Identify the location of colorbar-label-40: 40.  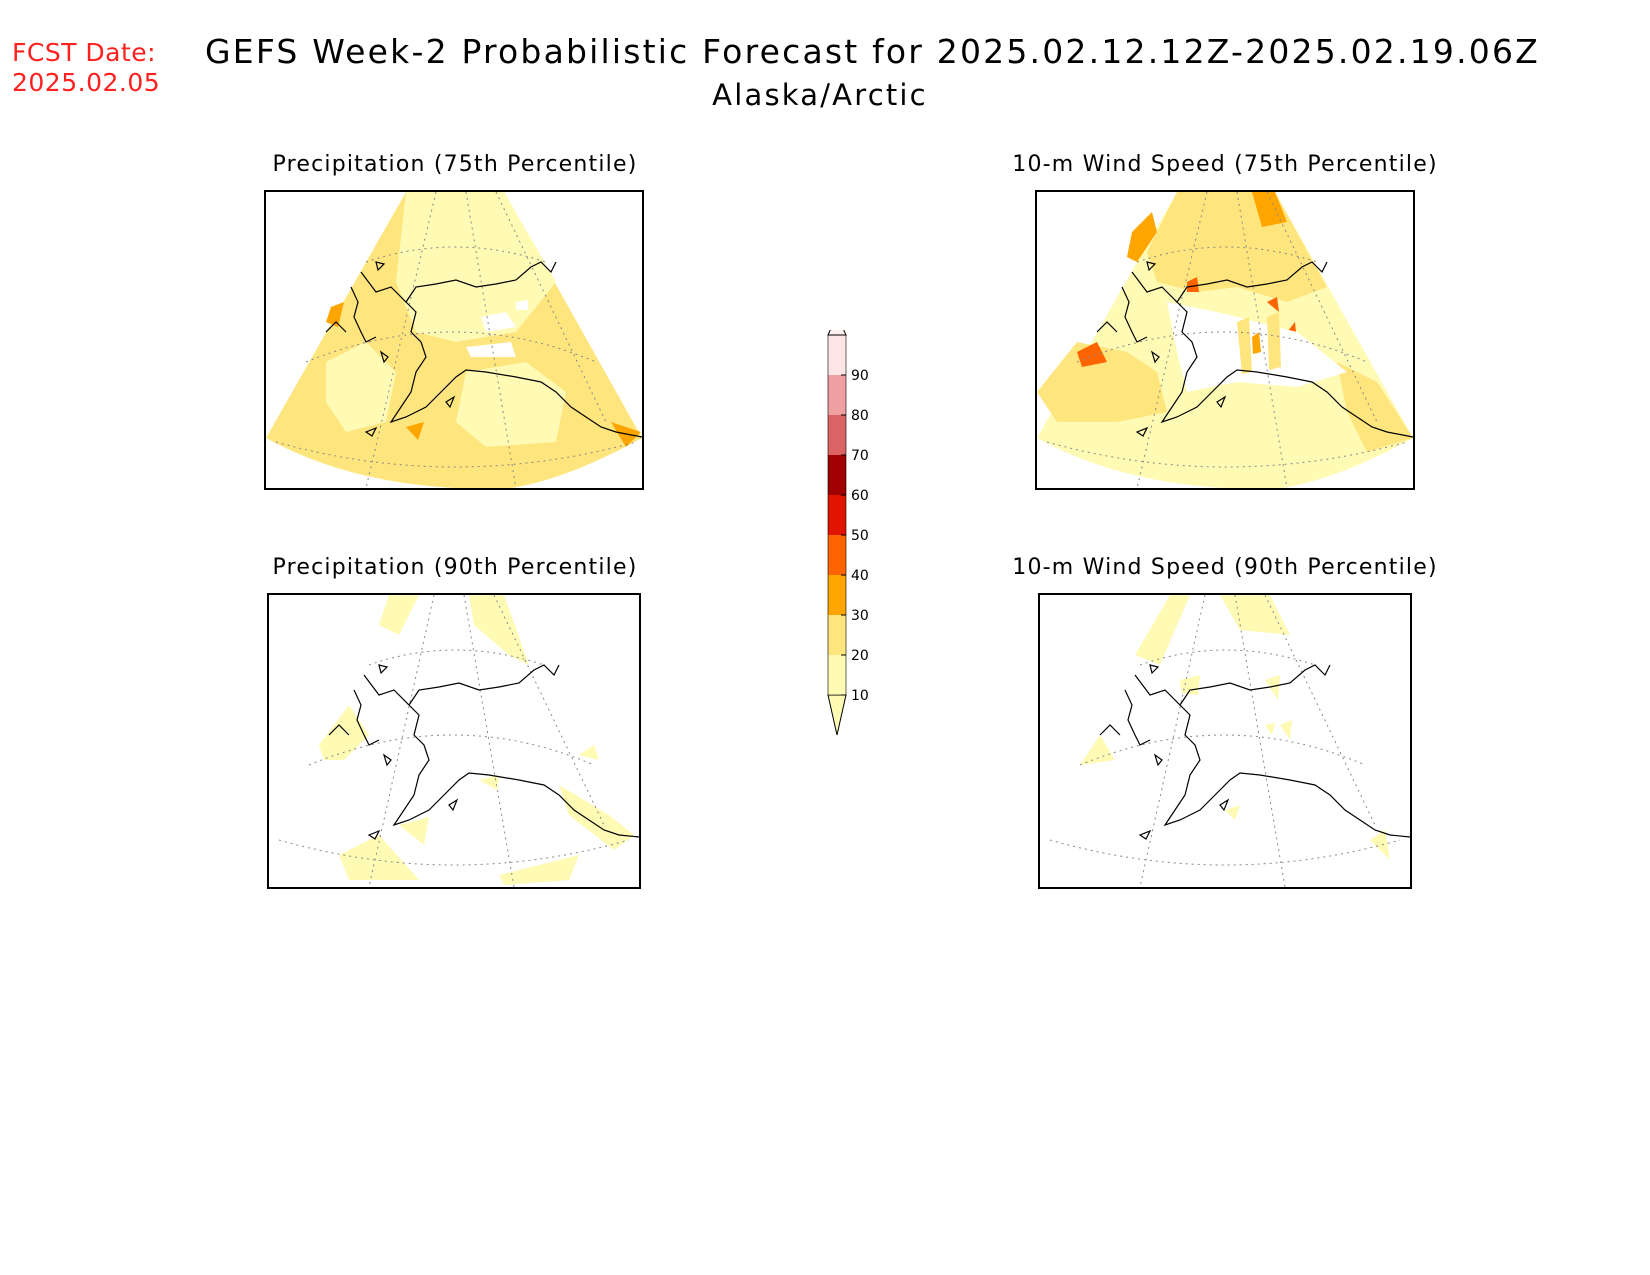
(860, 576).